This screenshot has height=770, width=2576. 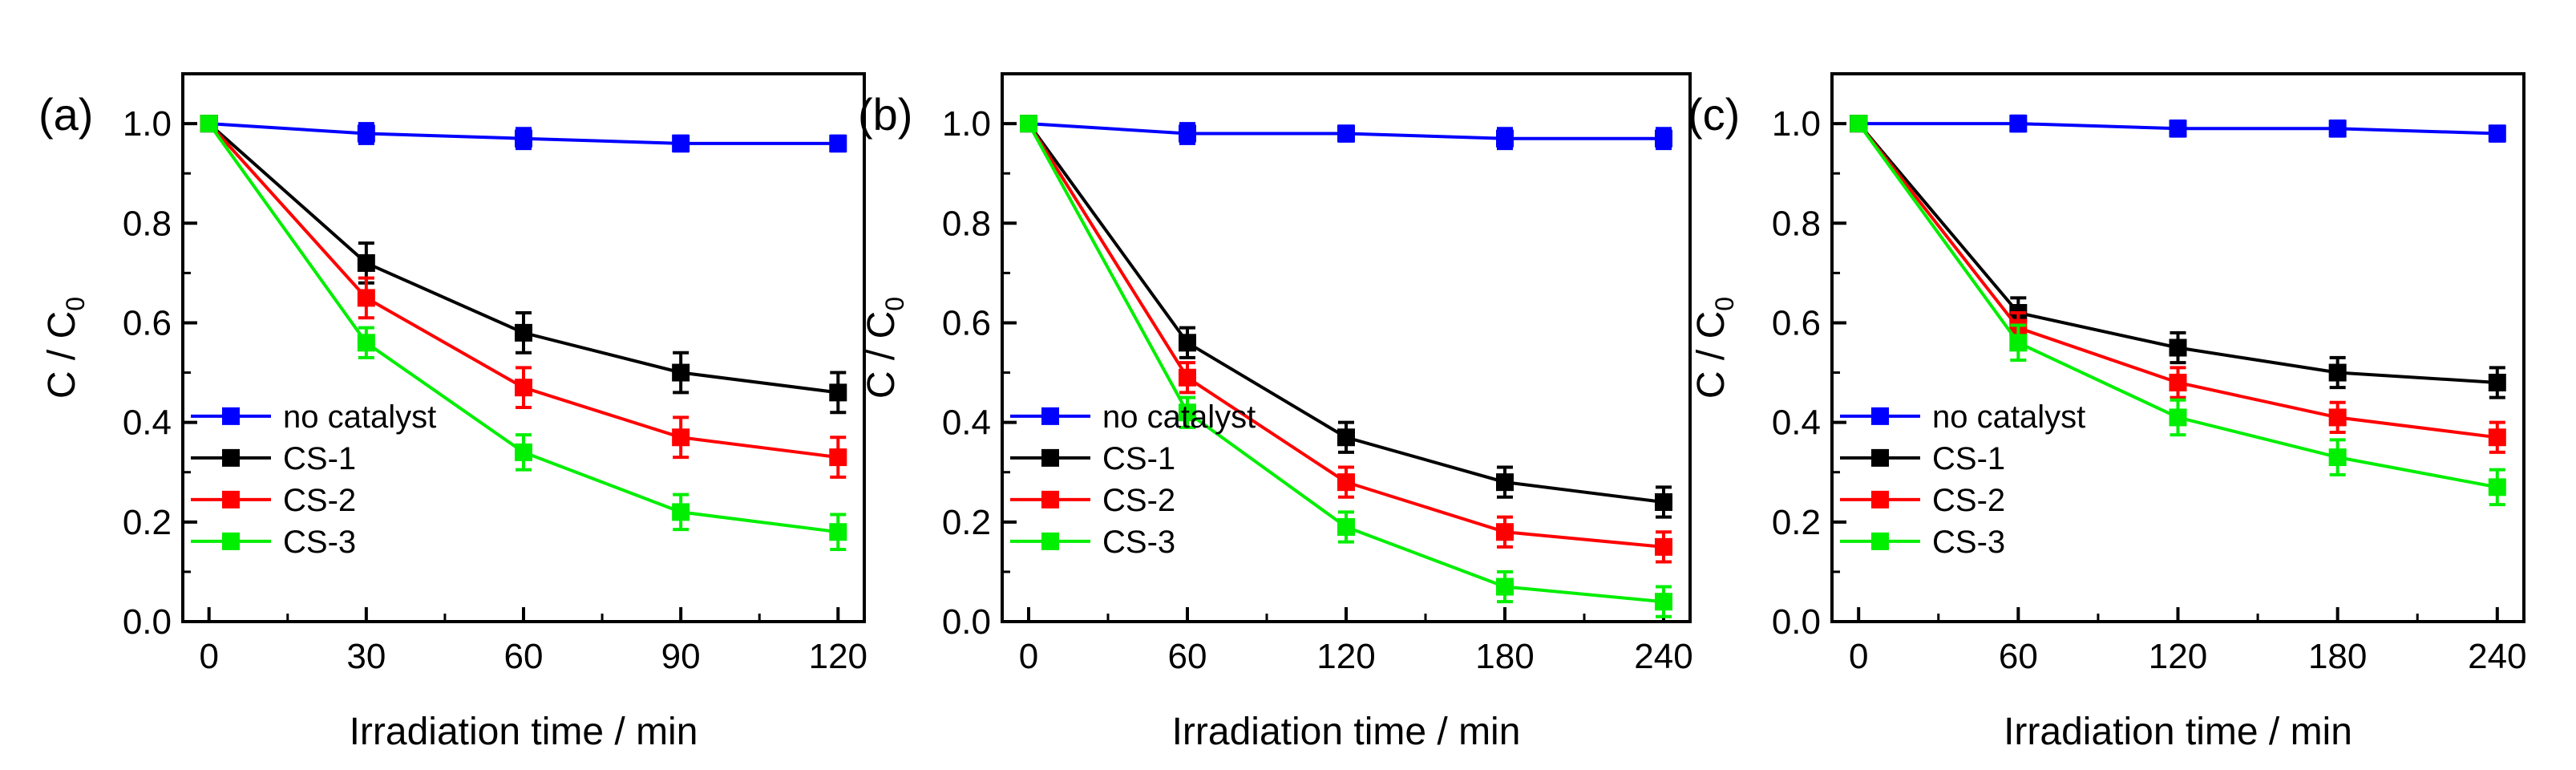 What do you see at coordinates (1796, 323) in the screenshot?
I see `y-tick-label: 0.6` at bounding box center [1796, 323].